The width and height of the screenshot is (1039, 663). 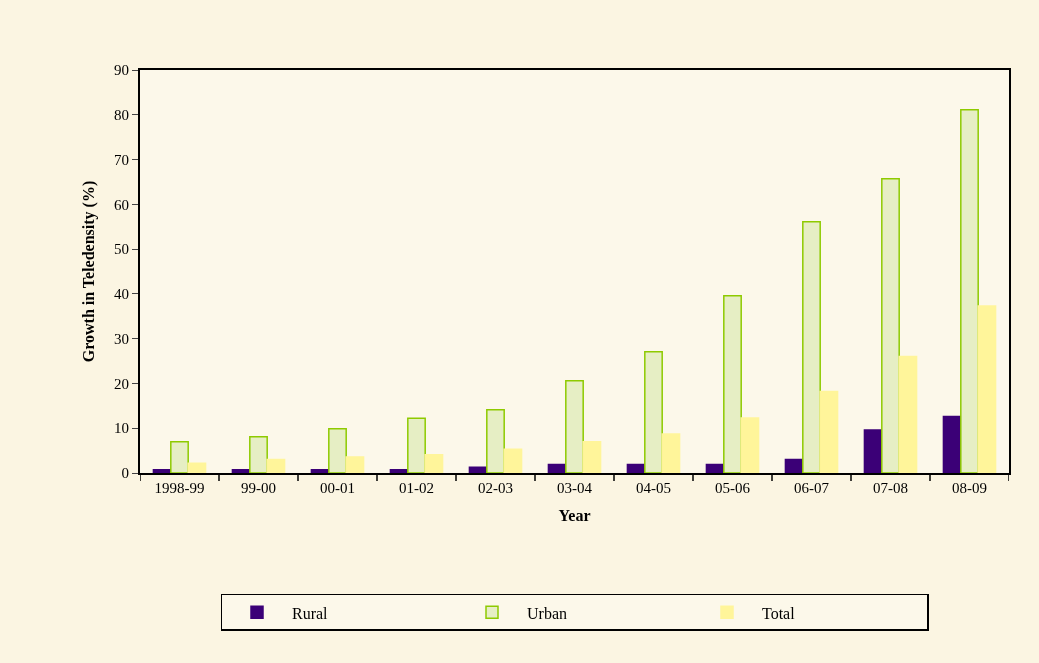 What do you see at coordinates (121, 70) in the screenshot?
I see `y-tick-label: 90` at bounding box center [121, 70].